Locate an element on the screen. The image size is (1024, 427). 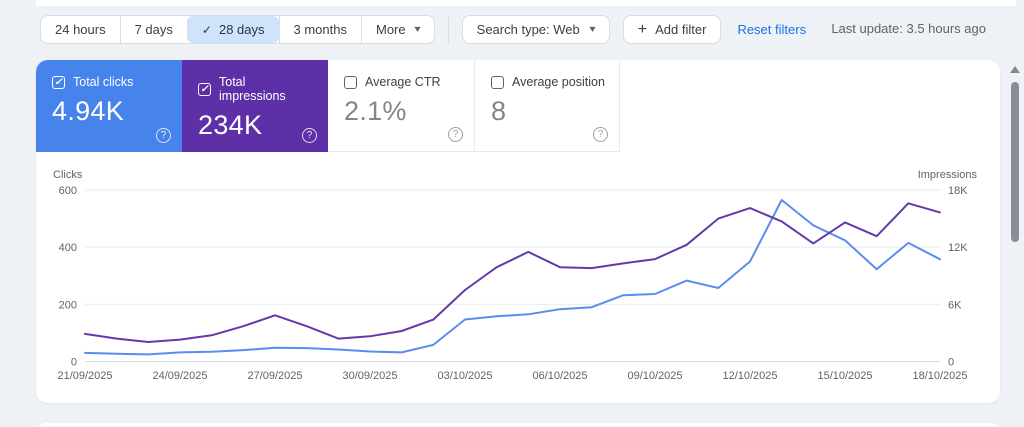
left-axis-tick: 0 is located at coordinates (74, 363).